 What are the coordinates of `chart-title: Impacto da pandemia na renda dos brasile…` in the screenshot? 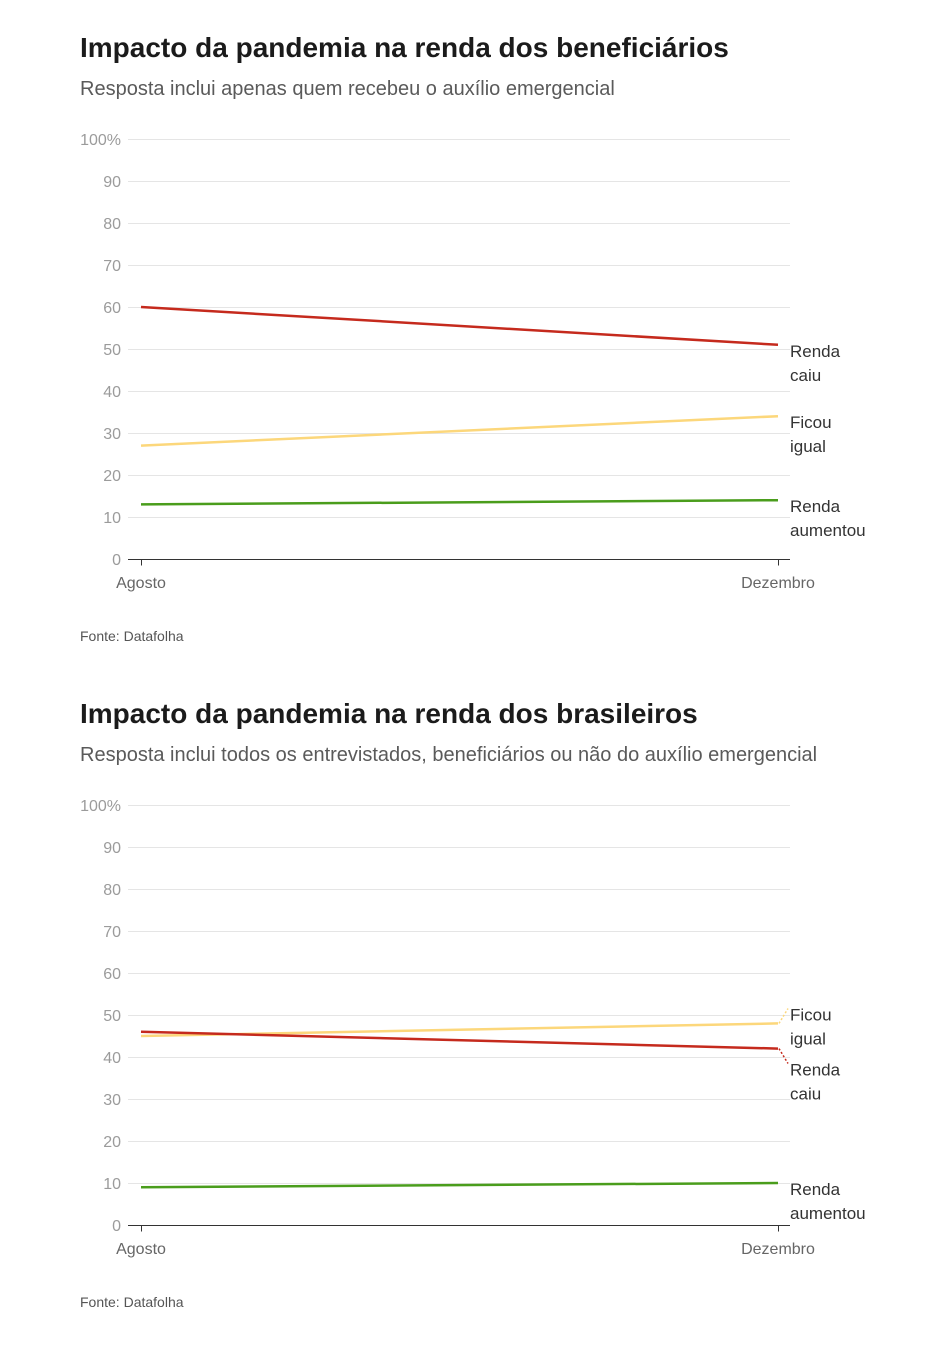 It's located at (389, 713).